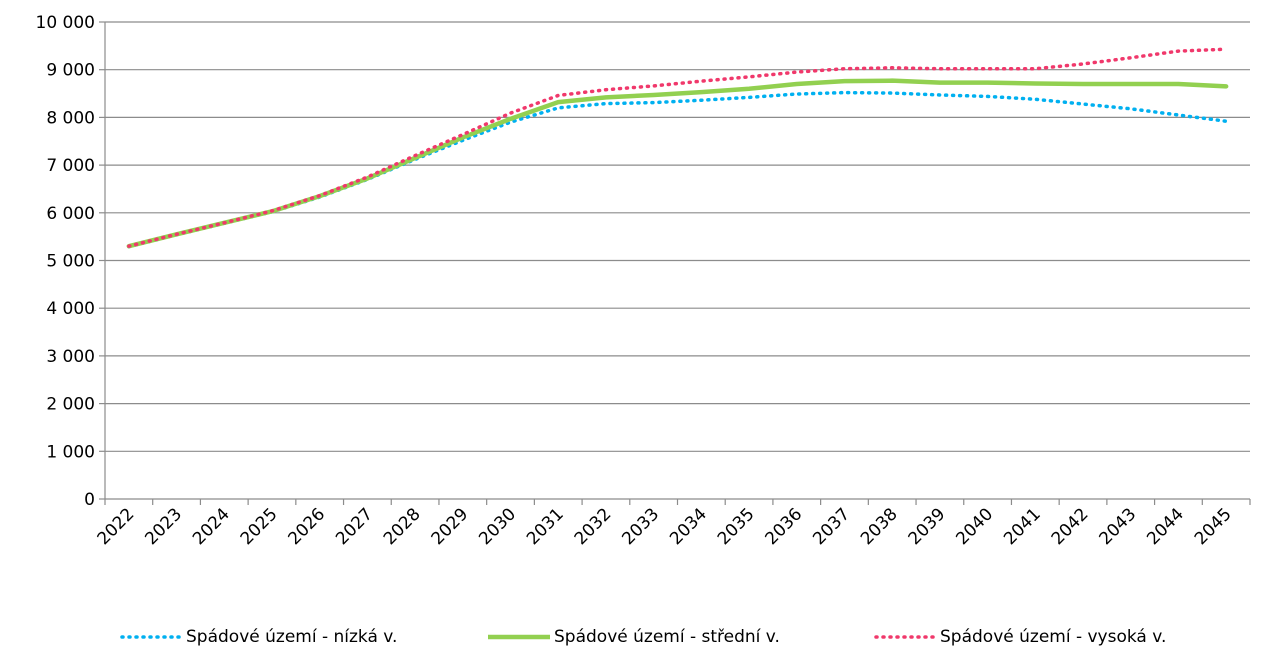 This screenshot has height=654, width=1264. Describe the element at coordinates (1165, 526) in the screenshot. I see `x-tick-label: 2044` at that location.